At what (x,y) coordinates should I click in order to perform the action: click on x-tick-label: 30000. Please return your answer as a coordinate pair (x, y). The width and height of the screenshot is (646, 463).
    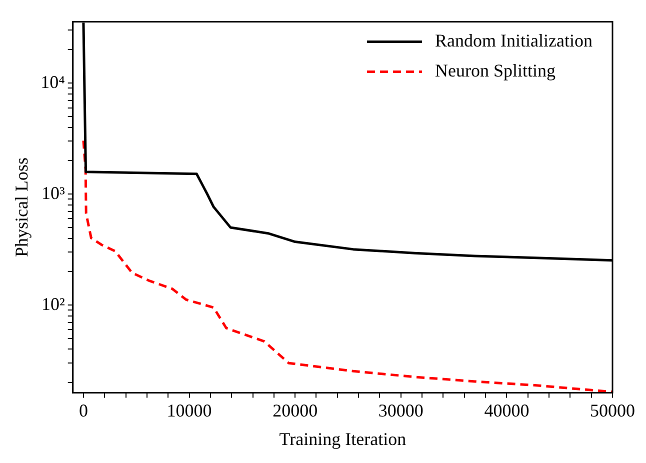
    Looking at the image, I should click on (401, 410).